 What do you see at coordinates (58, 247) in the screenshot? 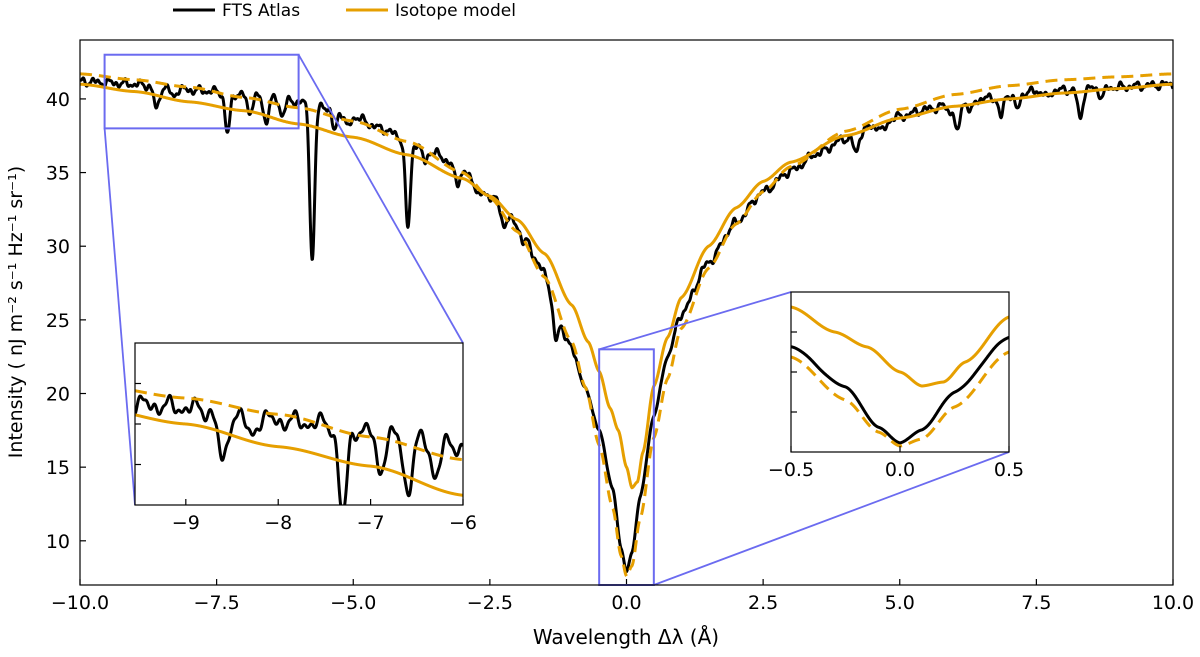
I see `y-tick-label: 30` at bounding box center [58, 247].